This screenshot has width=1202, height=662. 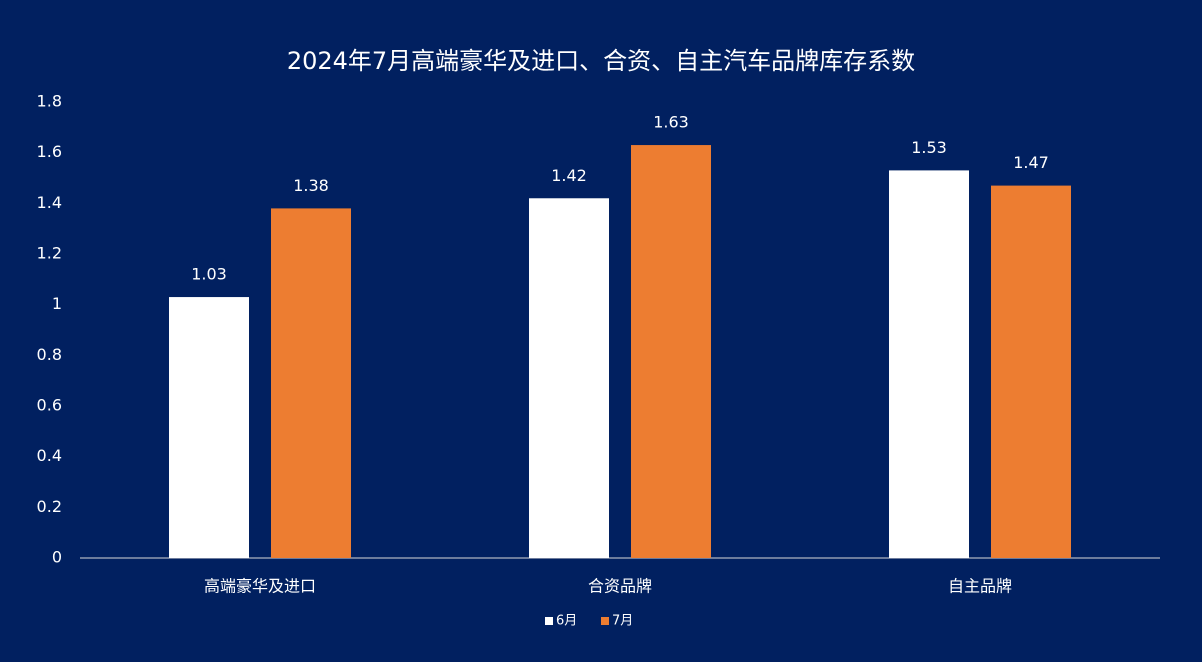 I want to click on value-label: 1.47, so click(x=1031, y=162).